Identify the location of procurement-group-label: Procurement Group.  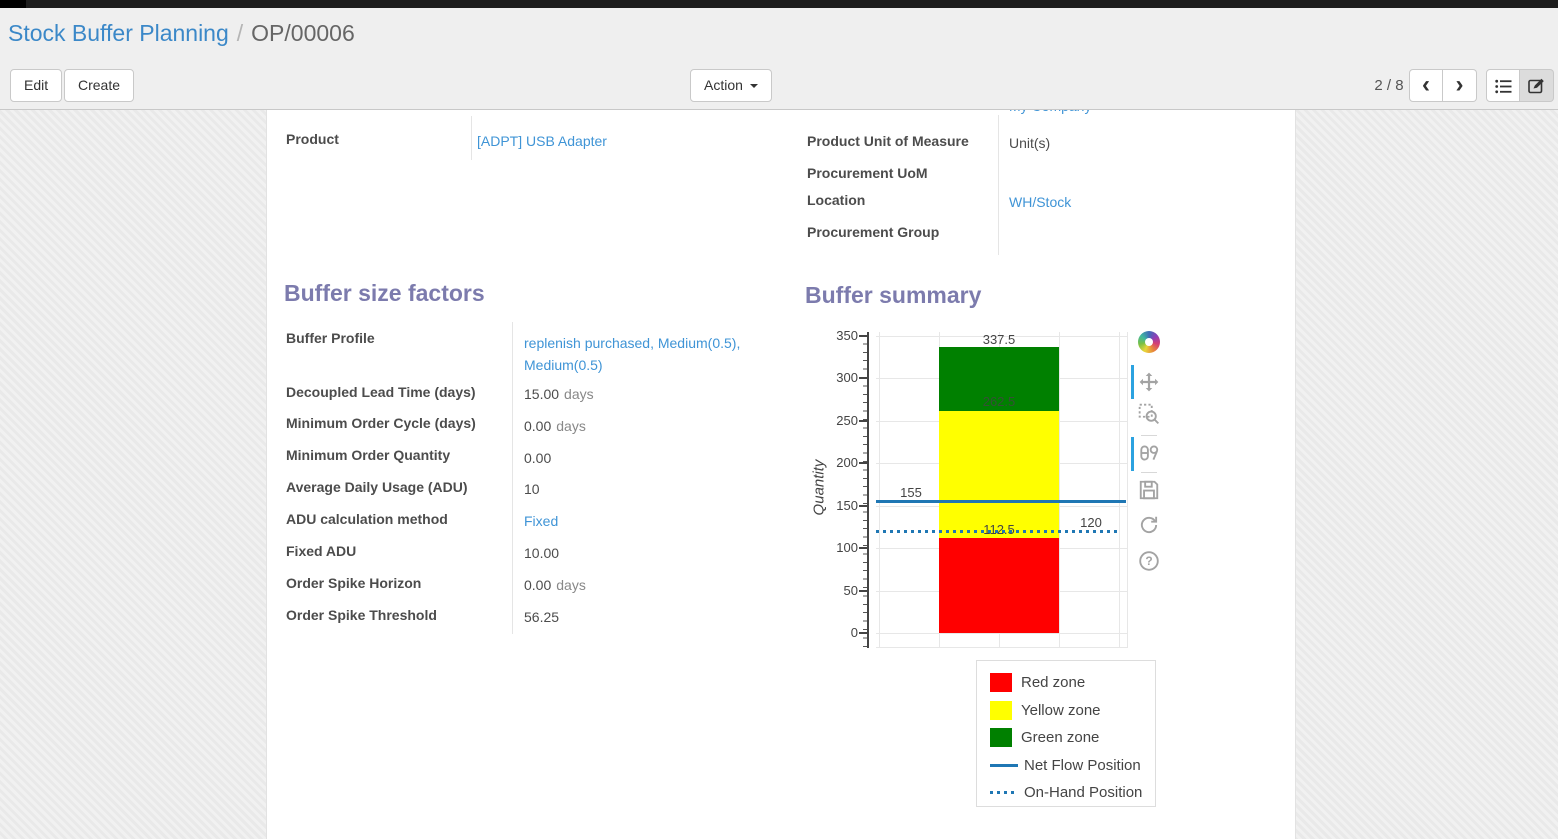
(873, 232).